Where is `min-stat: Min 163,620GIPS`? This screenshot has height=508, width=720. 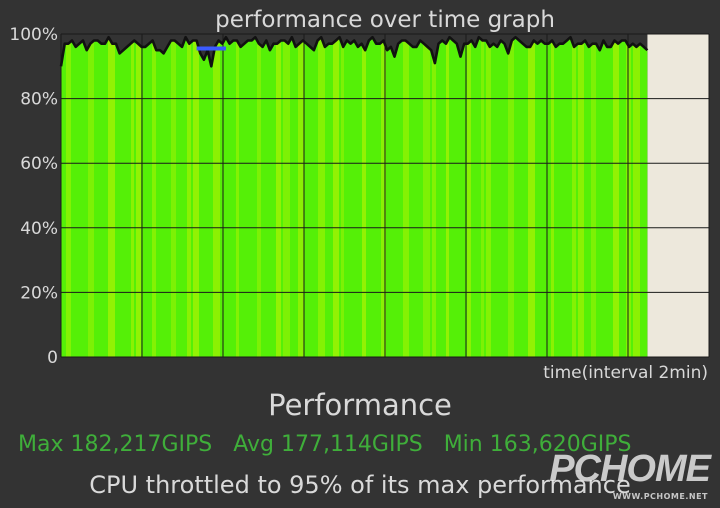
min-stat: Min 163,620GIPS is located at coordinates (537, 444).